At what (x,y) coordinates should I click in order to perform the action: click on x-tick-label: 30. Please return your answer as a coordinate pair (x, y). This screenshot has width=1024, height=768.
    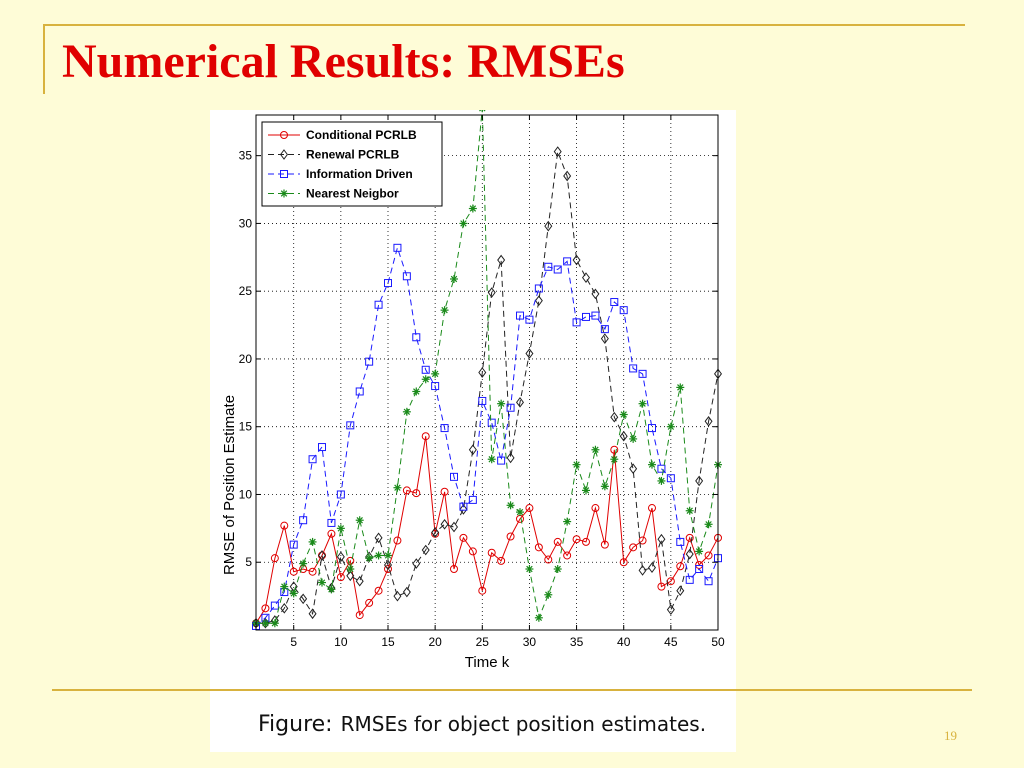
    Looking at the image, I should click on (530, 642).